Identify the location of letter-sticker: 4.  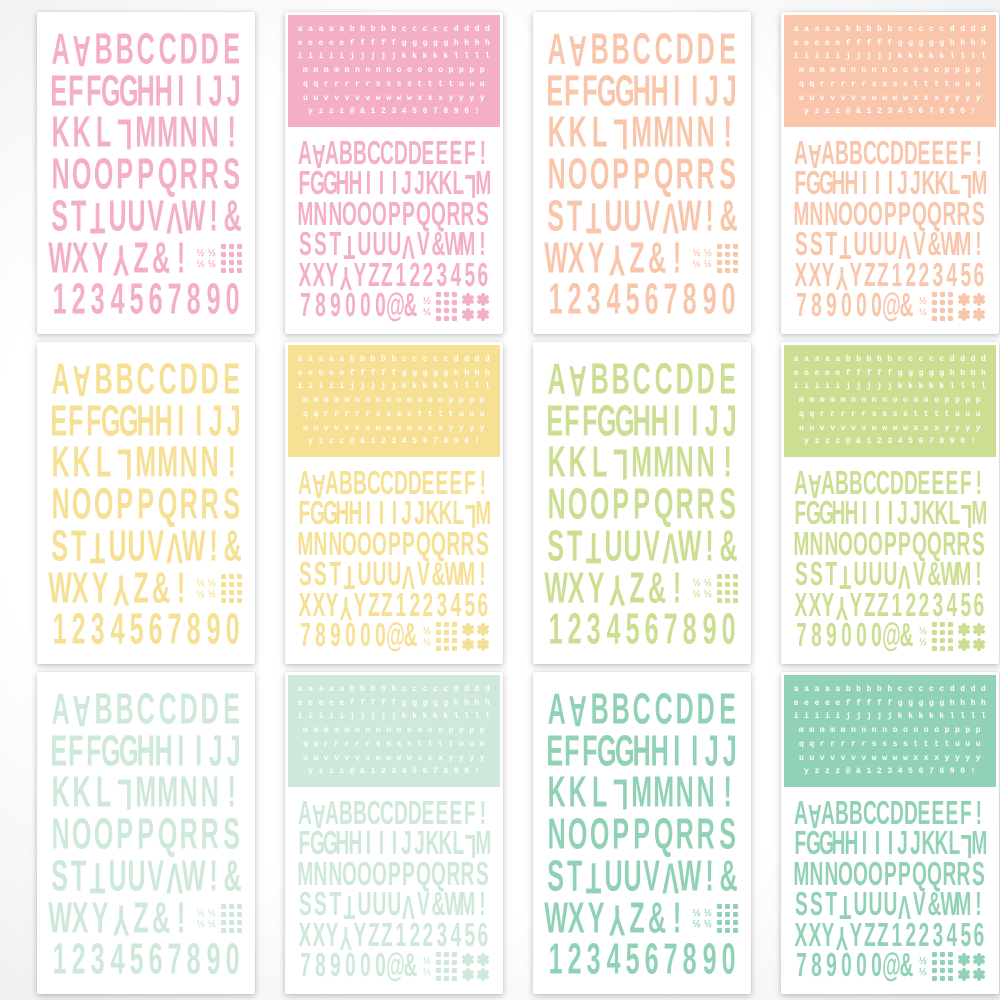
(952, 275).